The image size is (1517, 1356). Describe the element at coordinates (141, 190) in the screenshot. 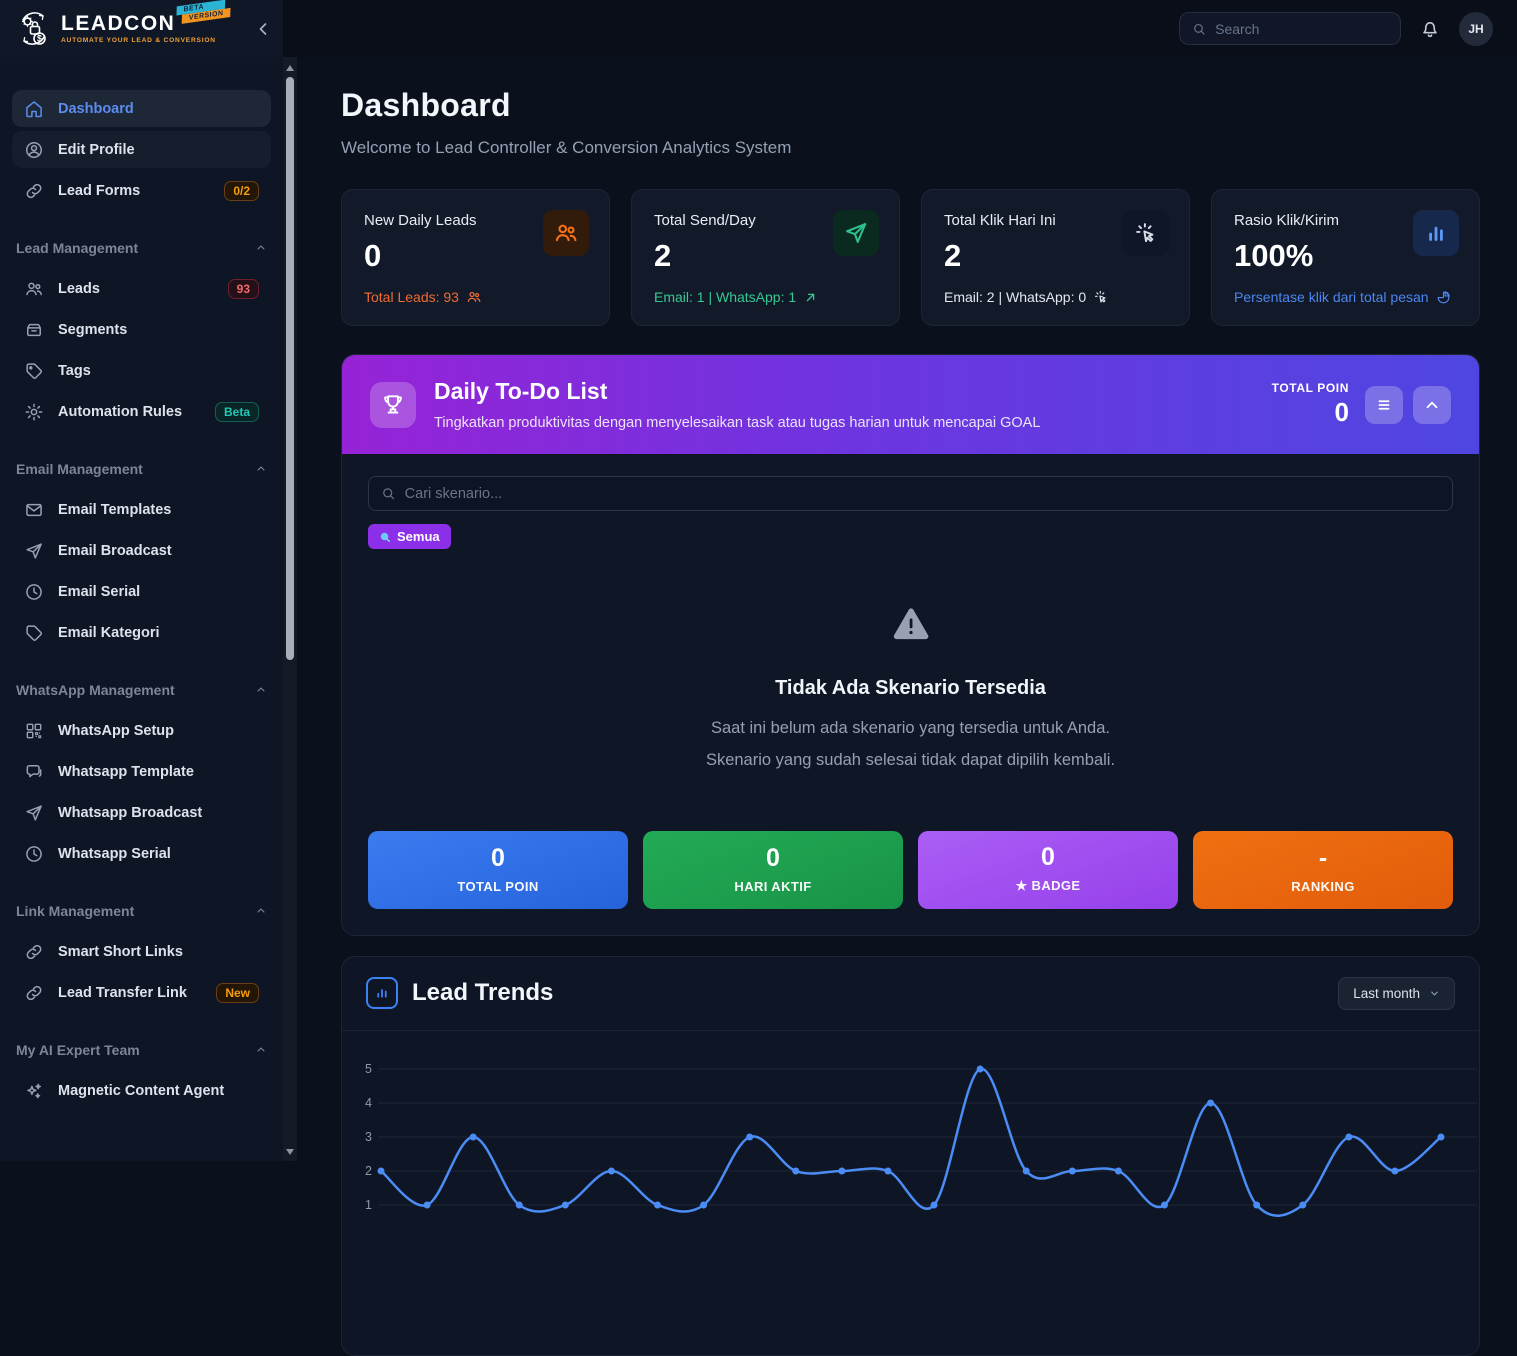

I see `sidebar-item-lead-forms: Lead Forms 0/2` at that location.